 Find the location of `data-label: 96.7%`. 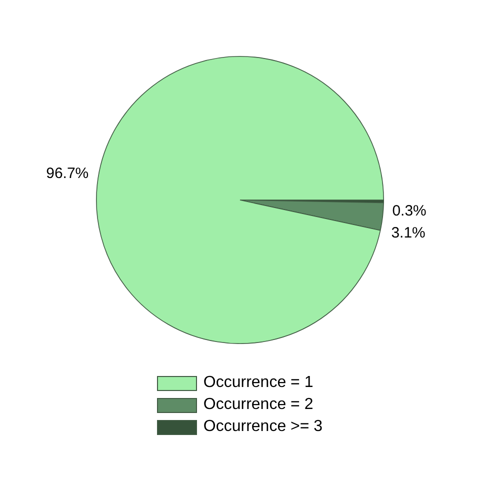

data-label: 96.7% is located at coordinates (67, 173).